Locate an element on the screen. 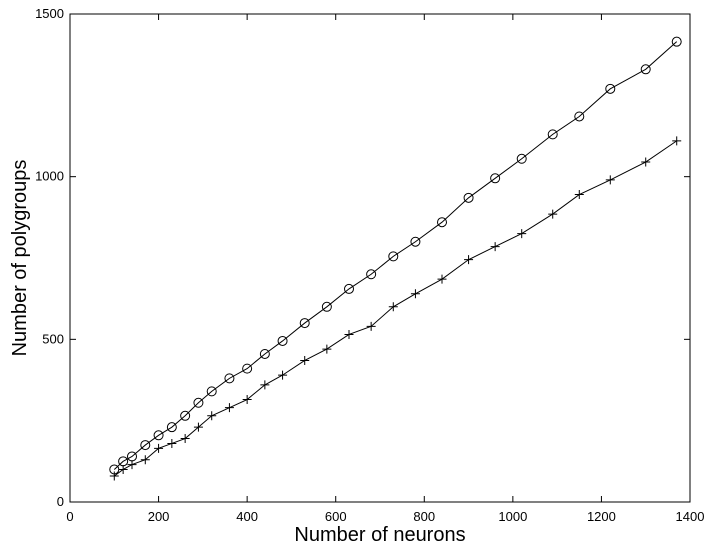  y-tick-label: 1500 is located at coordinates (49, 13).